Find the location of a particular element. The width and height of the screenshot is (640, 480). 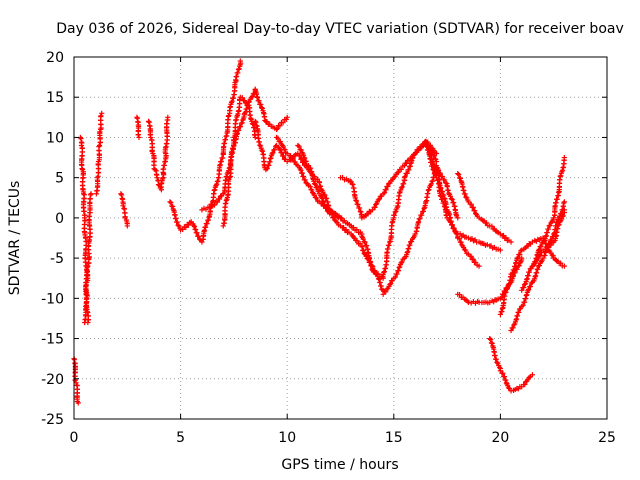

y-tick-label: -20 is located at coordinates (52, 380).